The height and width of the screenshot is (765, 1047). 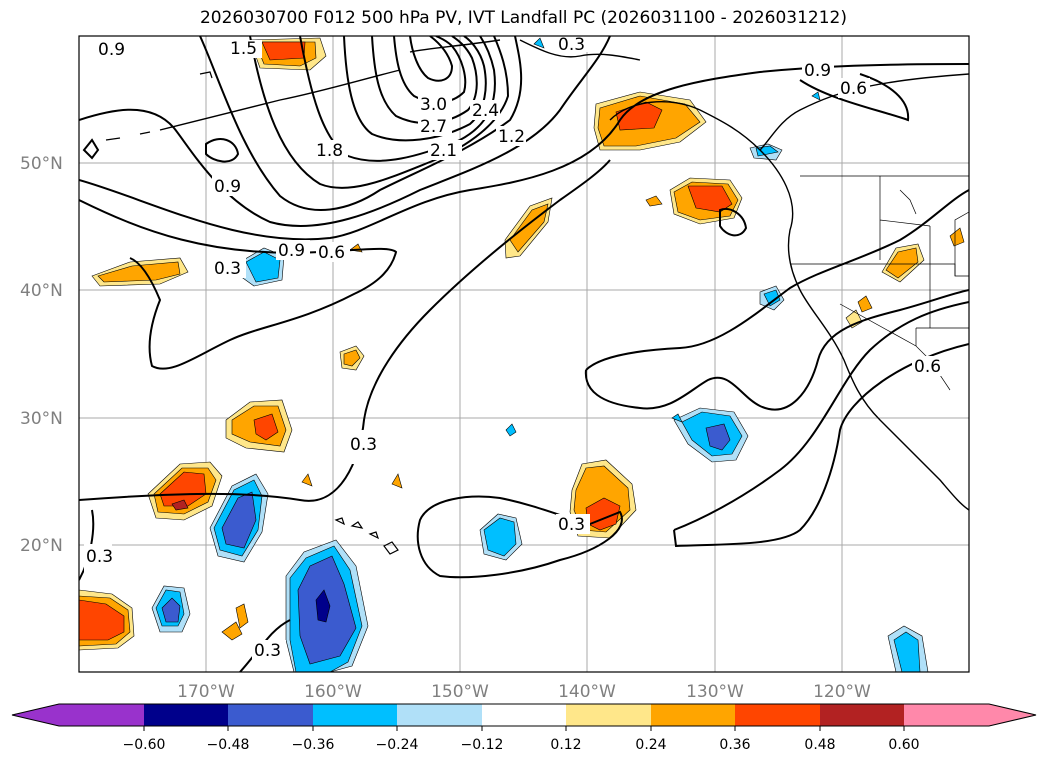 What do you see at coordinates (650, 745) in the screenshot?
I see `colorbar-tick-label: 0.24` at bounding box center [650, 745].